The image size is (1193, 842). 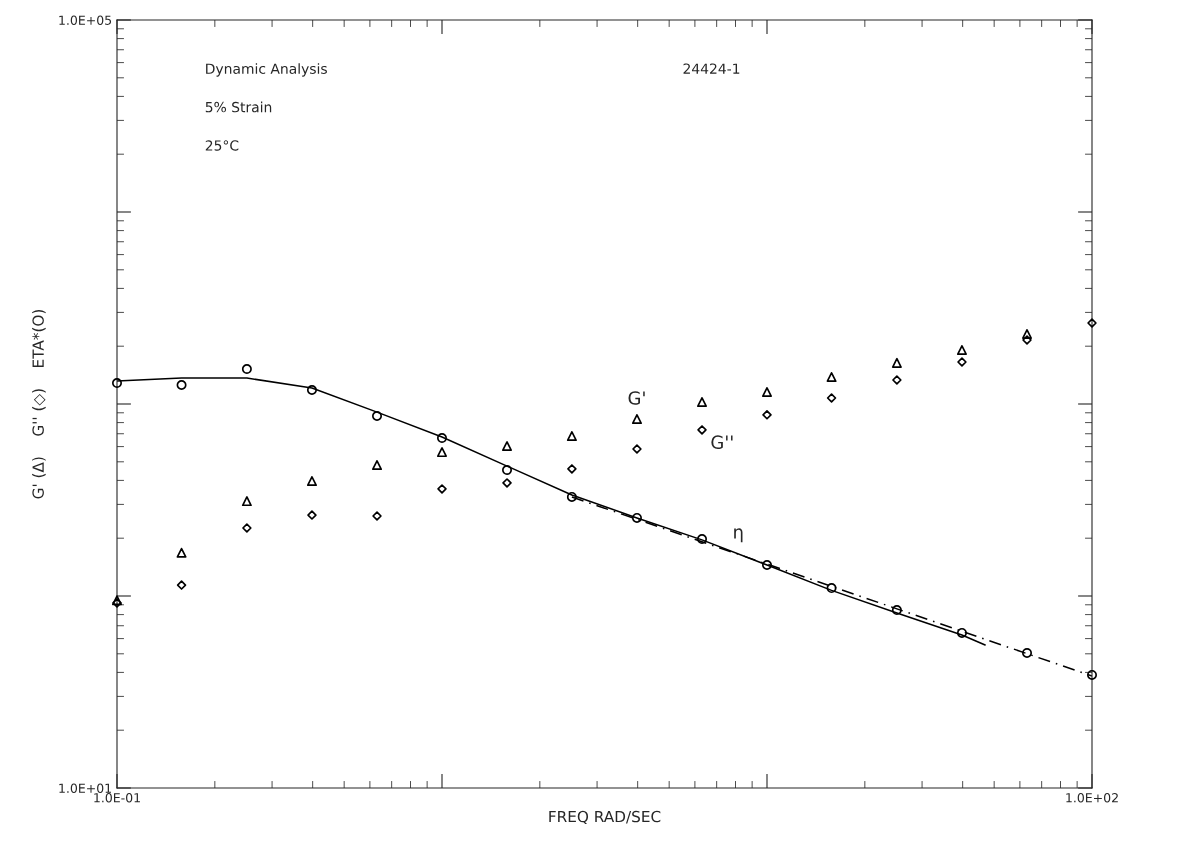 I want to click on series-label: G', so click(x=636, y=398).